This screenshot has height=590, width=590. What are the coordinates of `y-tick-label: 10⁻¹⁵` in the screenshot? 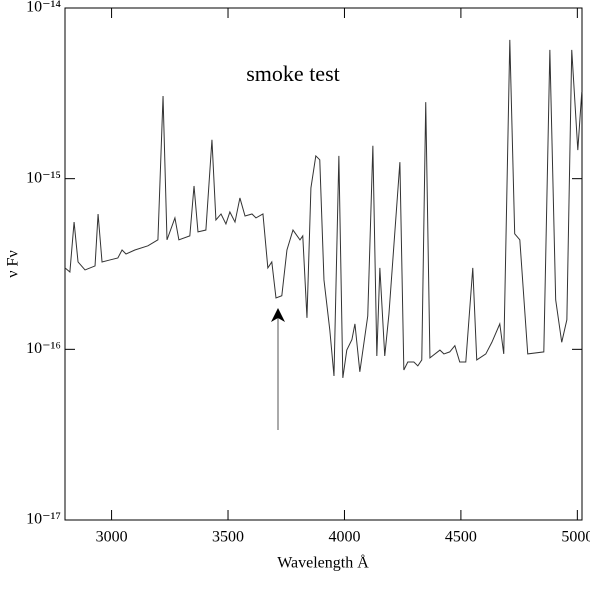 It's located at (43, 177).